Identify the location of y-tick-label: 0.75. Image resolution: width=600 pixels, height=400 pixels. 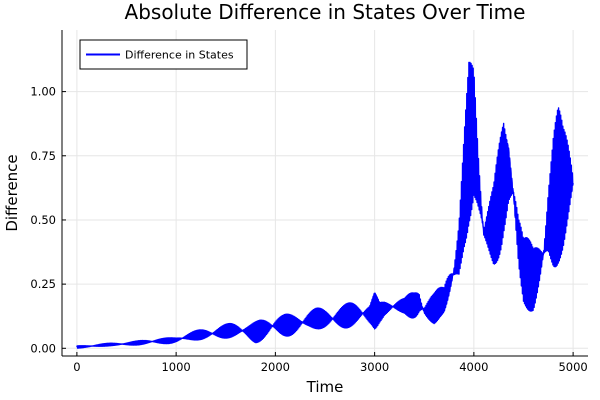
(43, 156).